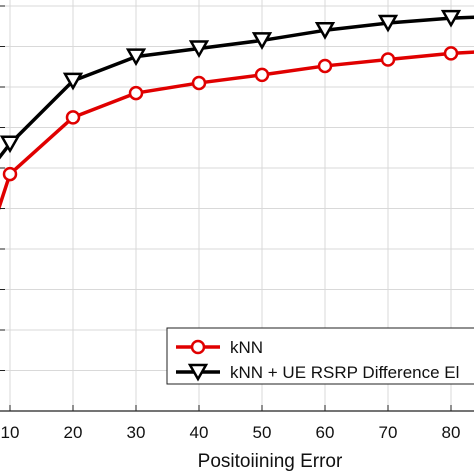 Image resolution: width=474 pixels, height=474 pixels. What do you see at coordinates (325, 432) in the screenshot?
I see `x-tick-label-5: 60` at bounding box center [325, 432].